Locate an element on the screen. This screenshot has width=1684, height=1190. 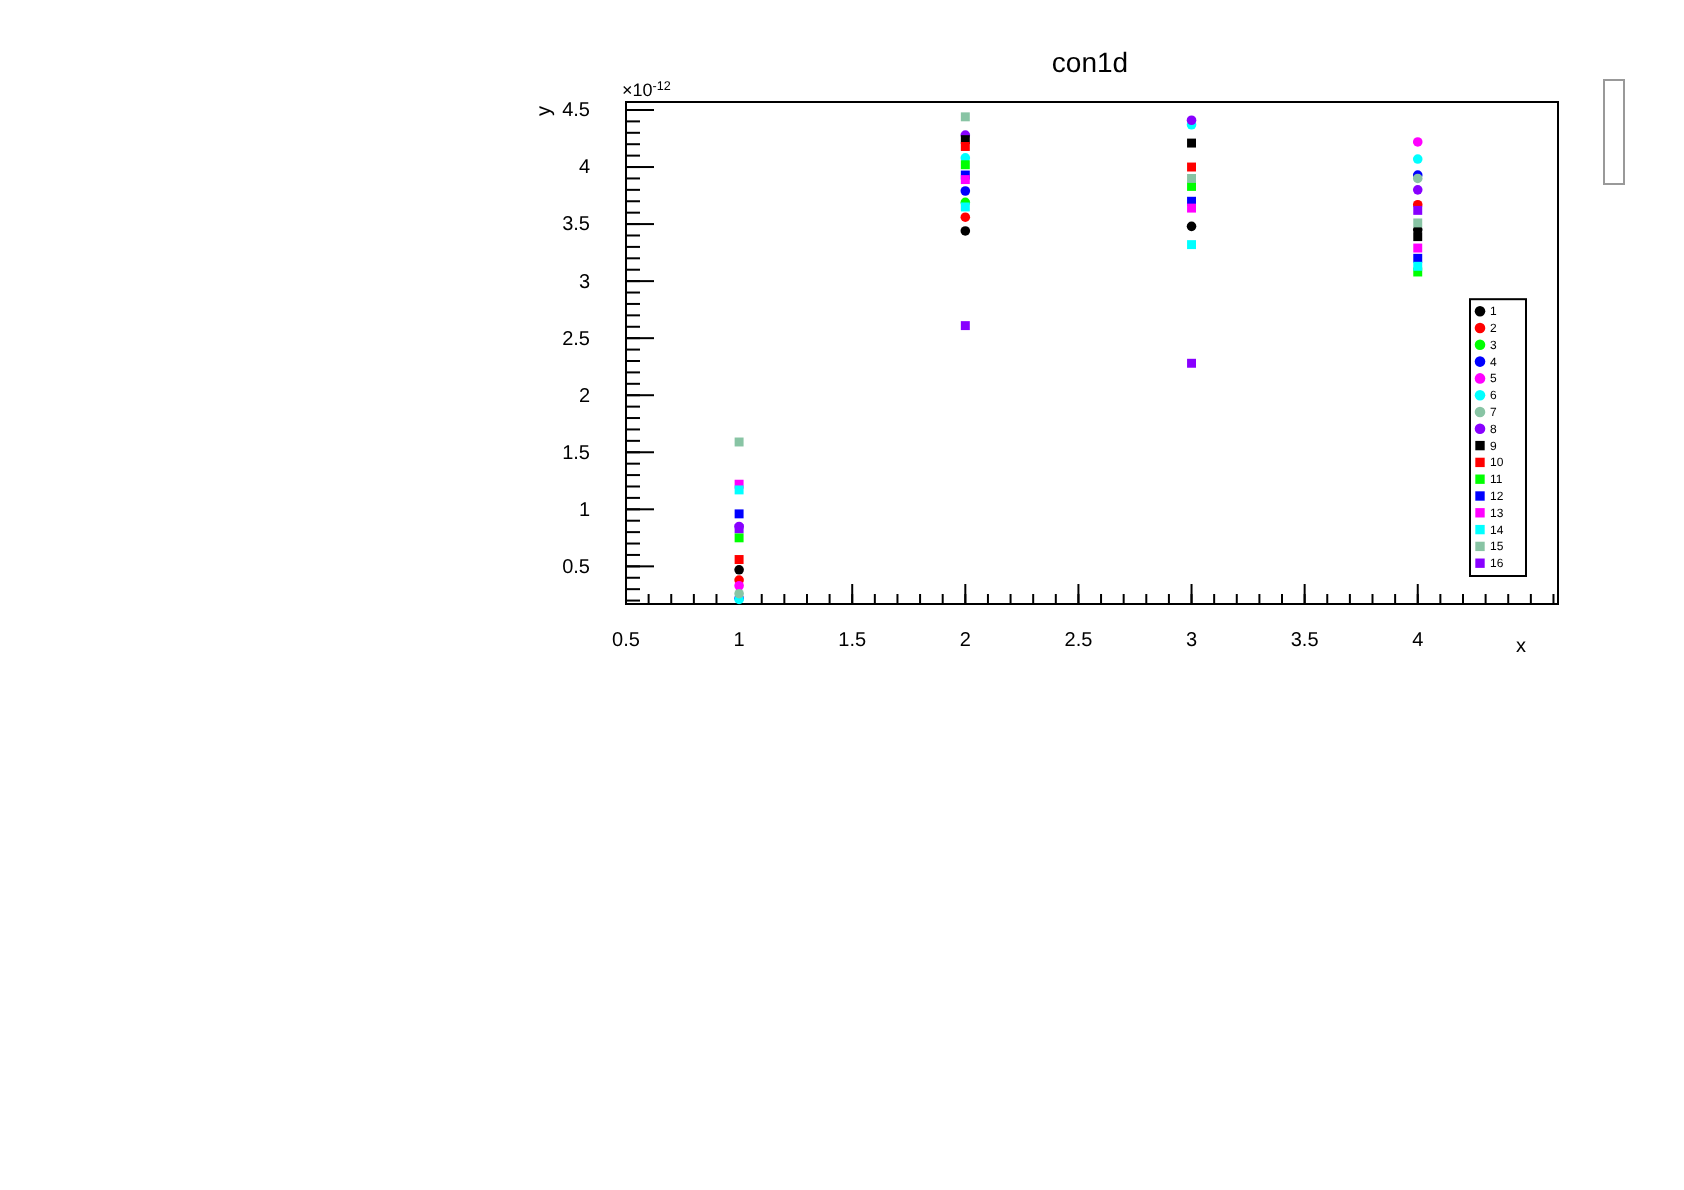
x-tick-label: 1.5 is located at coordinates (852, 641).